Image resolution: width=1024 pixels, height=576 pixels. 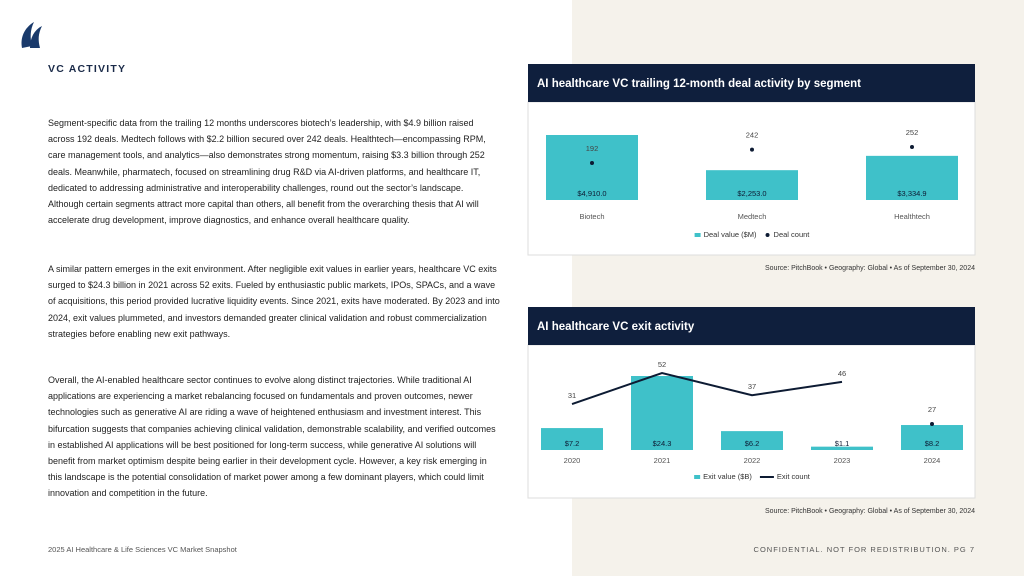 What do you see at coordinates (752, 386) in the screenshot?
I see `count-label: 37` at bounding box center [752, 386].